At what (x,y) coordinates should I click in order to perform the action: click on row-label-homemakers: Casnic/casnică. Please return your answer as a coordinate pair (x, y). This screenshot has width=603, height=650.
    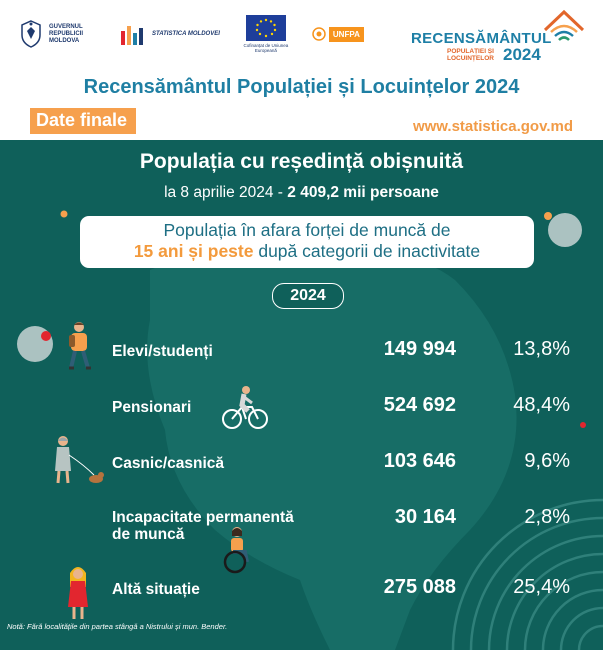
    Looking at the image, I should click on (168, 463).